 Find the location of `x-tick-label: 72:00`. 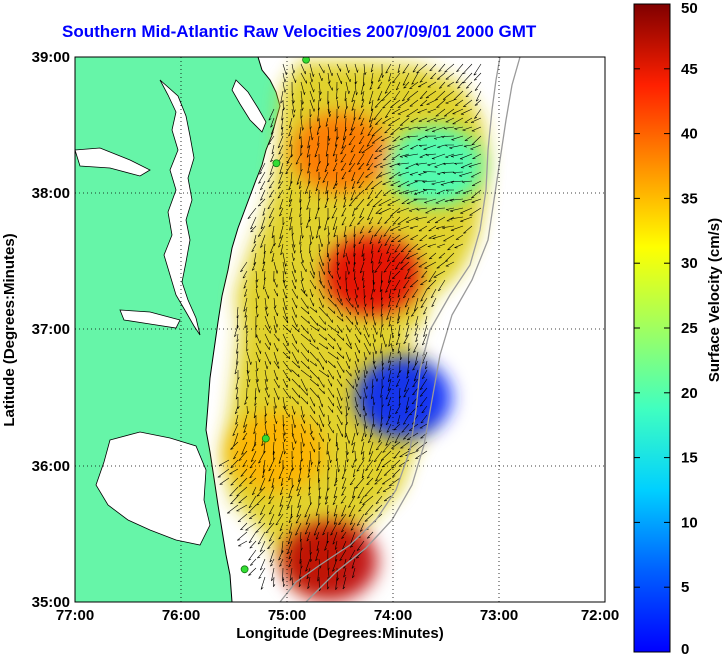

x-tick-label: 72:00 is located at coordinates (600, 615).